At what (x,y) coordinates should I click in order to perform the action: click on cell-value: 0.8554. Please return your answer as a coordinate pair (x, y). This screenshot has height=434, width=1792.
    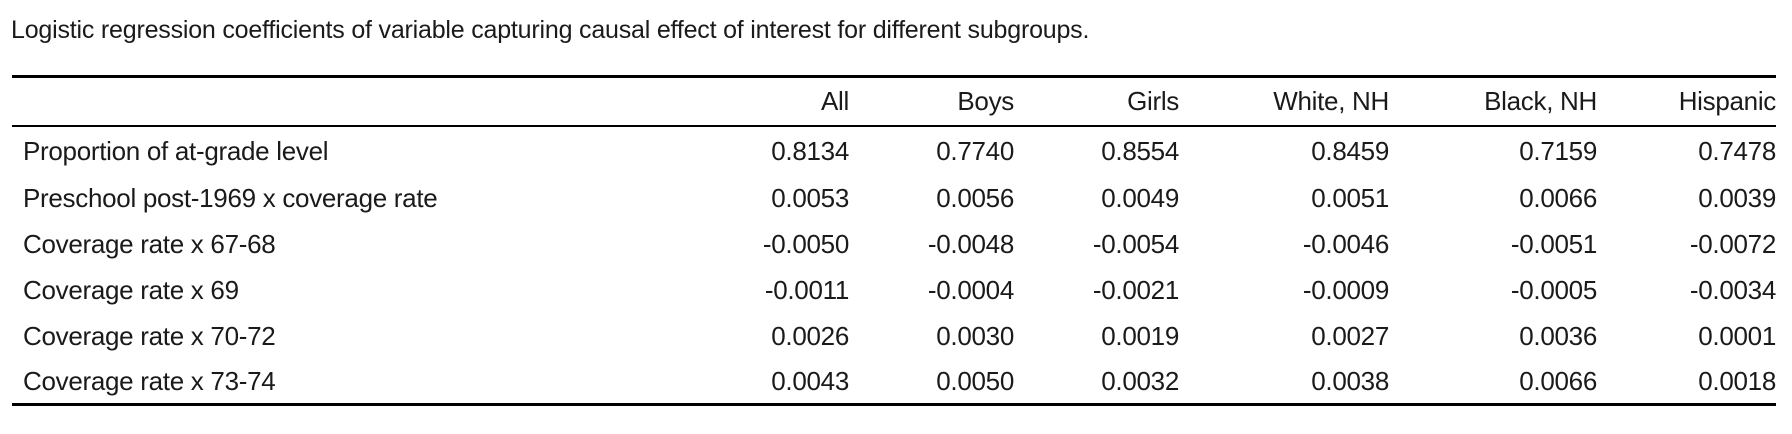
    Looking at the image, I should click on (1140, 150).